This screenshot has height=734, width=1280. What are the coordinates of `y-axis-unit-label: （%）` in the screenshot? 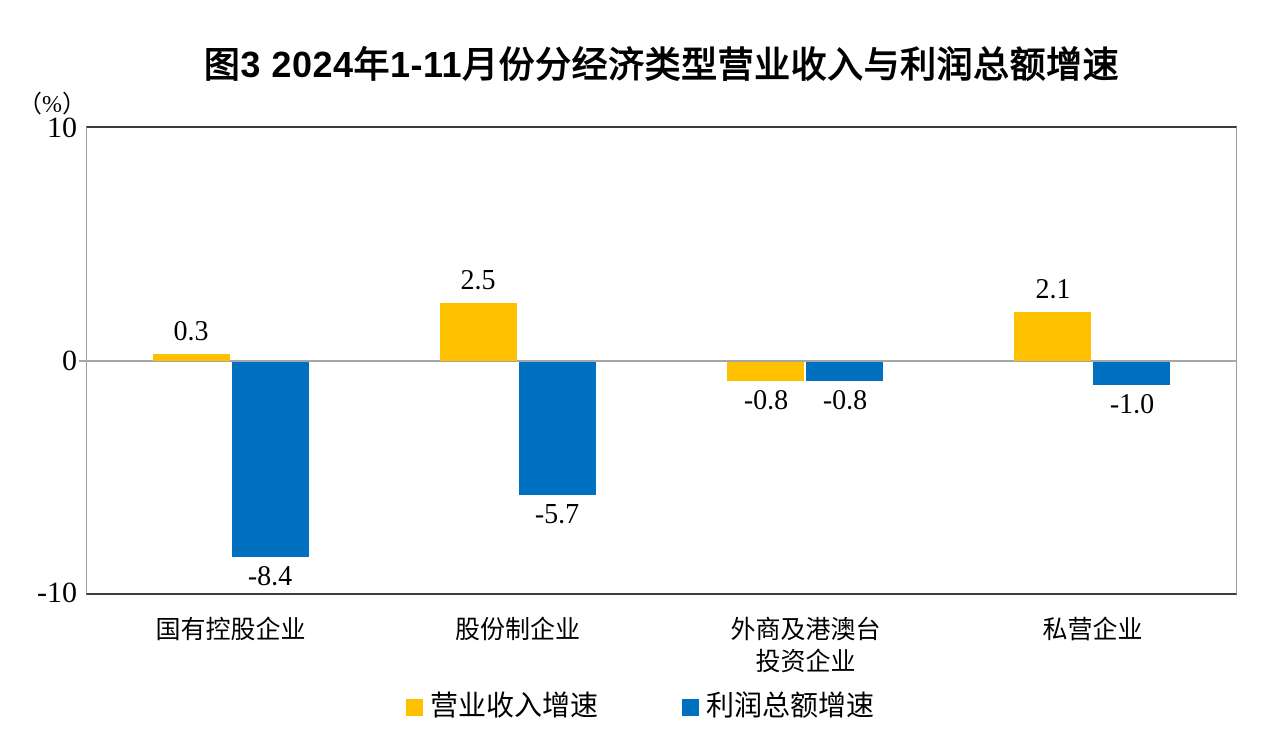 It's located at (52, 105).